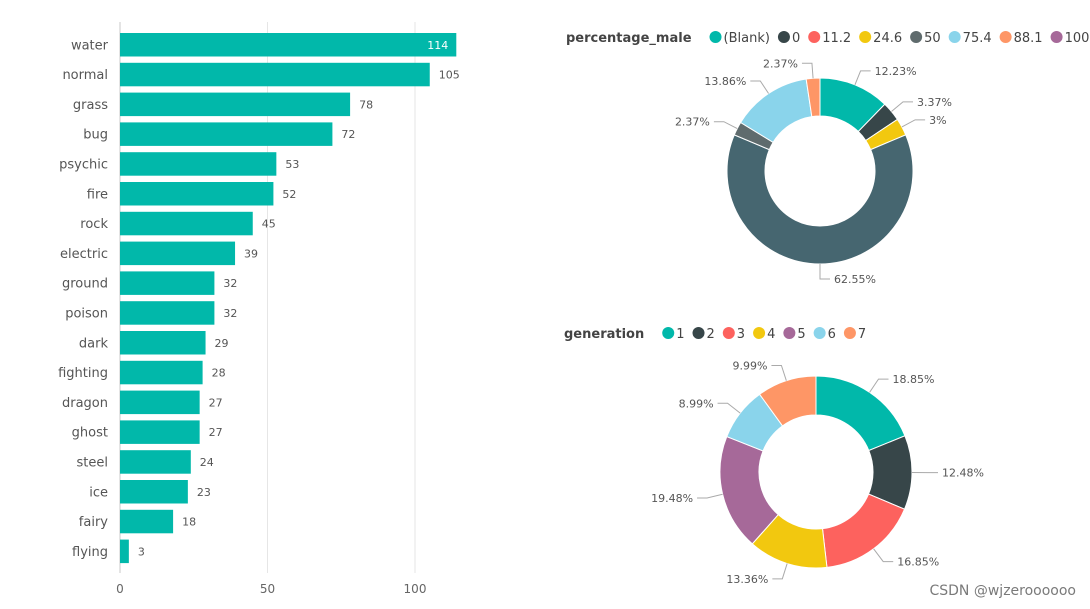 The image size is (1090, 609). What do you see at coordinates (366, 104) in the screenshot?
I see `data-label: 78` at bounding box center [366, 104].